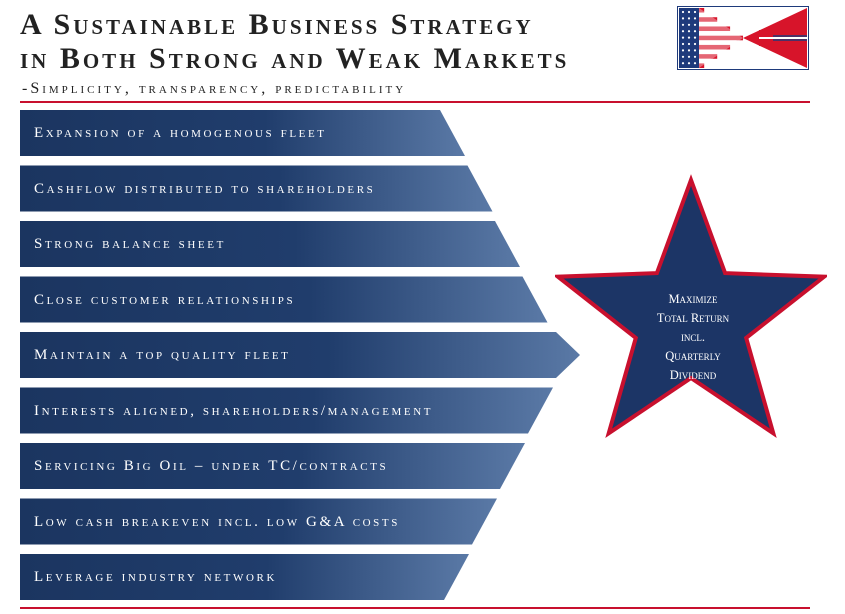 The width and height of the screenshot is (845, 614). Describe the element at coordinates (693, 375) in the screenshot. I see `goal-line: Dividend` at that location.